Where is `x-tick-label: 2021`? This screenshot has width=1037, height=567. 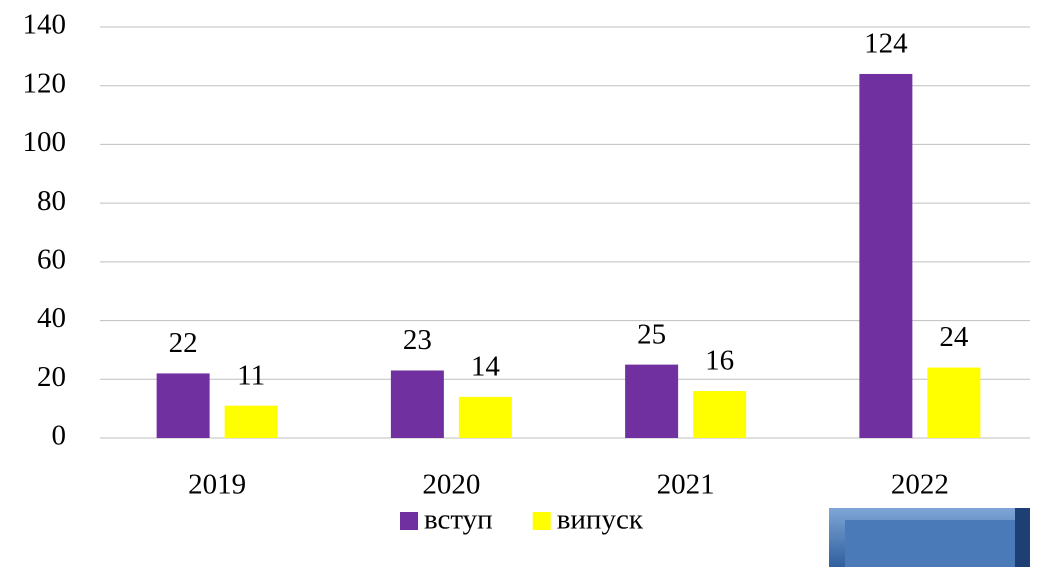
x-tick-label: 2021 is located at coordinates (686, 485).